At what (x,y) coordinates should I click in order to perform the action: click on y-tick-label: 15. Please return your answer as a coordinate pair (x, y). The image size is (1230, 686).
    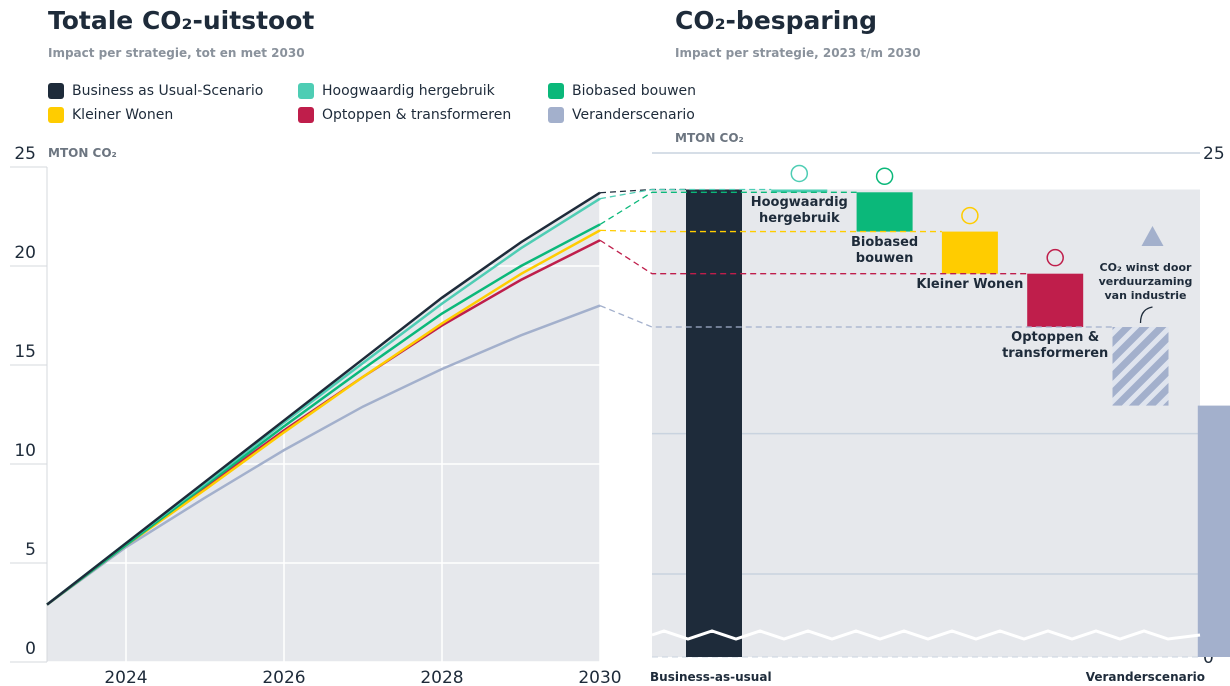
    Looking at the image, I should click on (25, 352).